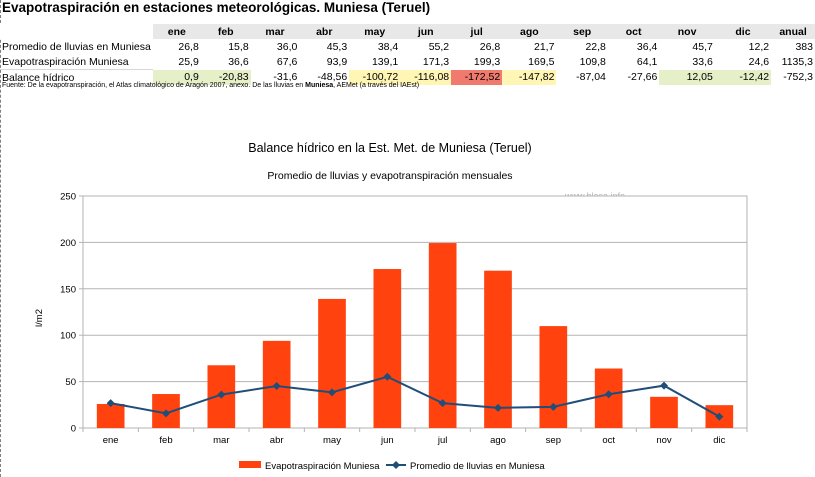  I want to click on table-cell: 109,8, so click(592, 61).